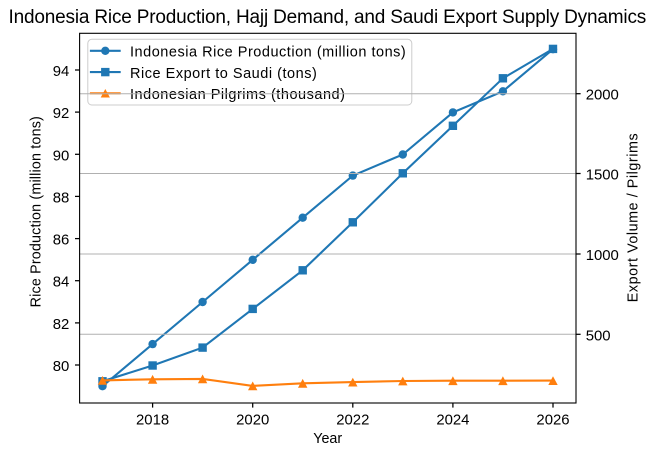 The height and width of the screenshot is (455, 654). I want to click on svg-text: 92, so click(61, 114).